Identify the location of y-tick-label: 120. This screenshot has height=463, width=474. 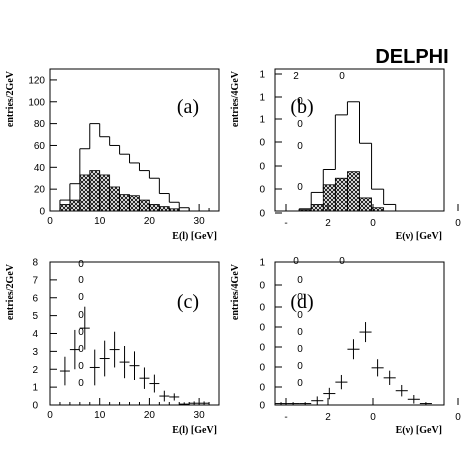
(36, 80).